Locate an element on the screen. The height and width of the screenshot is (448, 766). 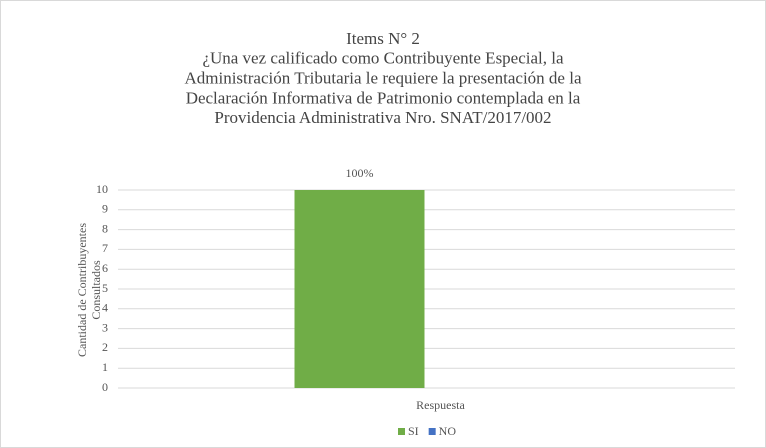
y-tick-label: 5 is located at coordinates (105, 288).